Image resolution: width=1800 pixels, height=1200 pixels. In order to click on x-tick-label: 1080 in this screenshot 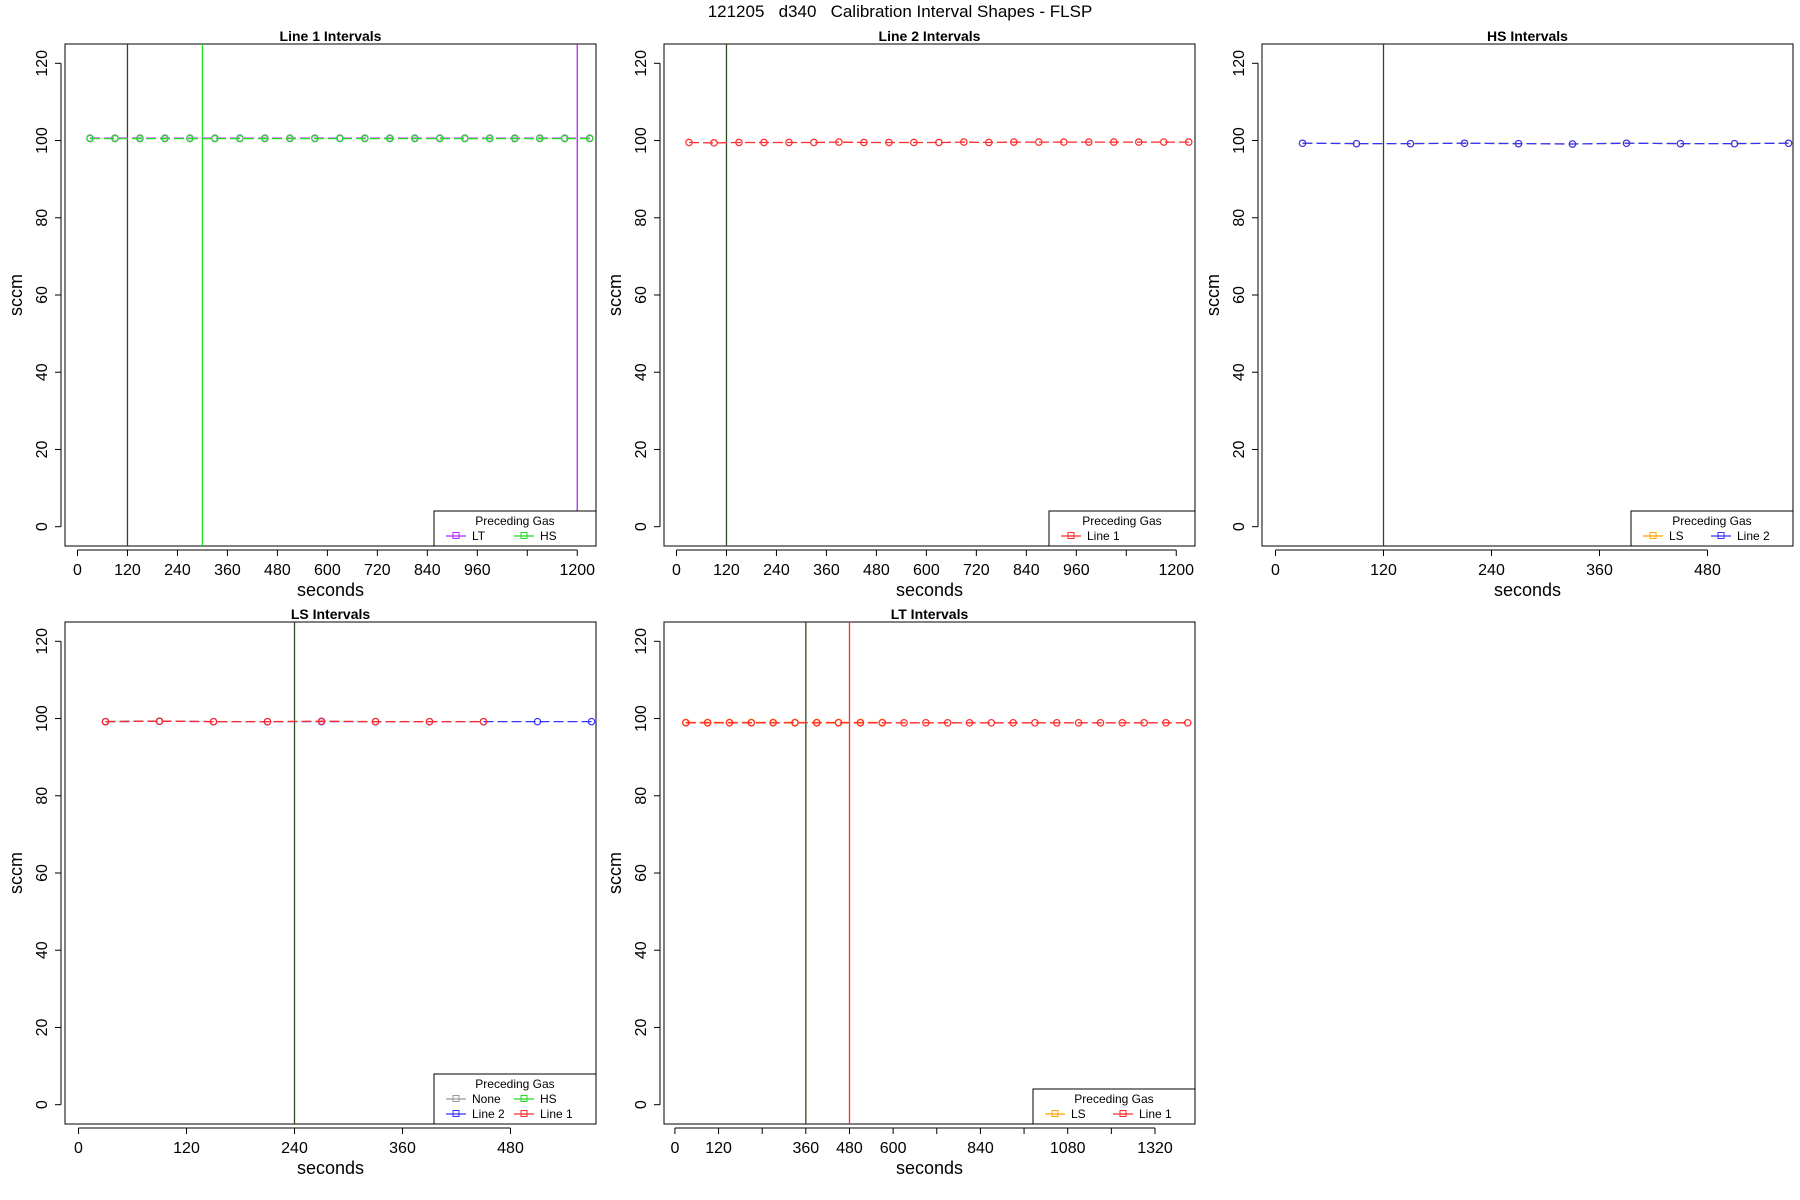, I will do `click(1068, 1148)`.